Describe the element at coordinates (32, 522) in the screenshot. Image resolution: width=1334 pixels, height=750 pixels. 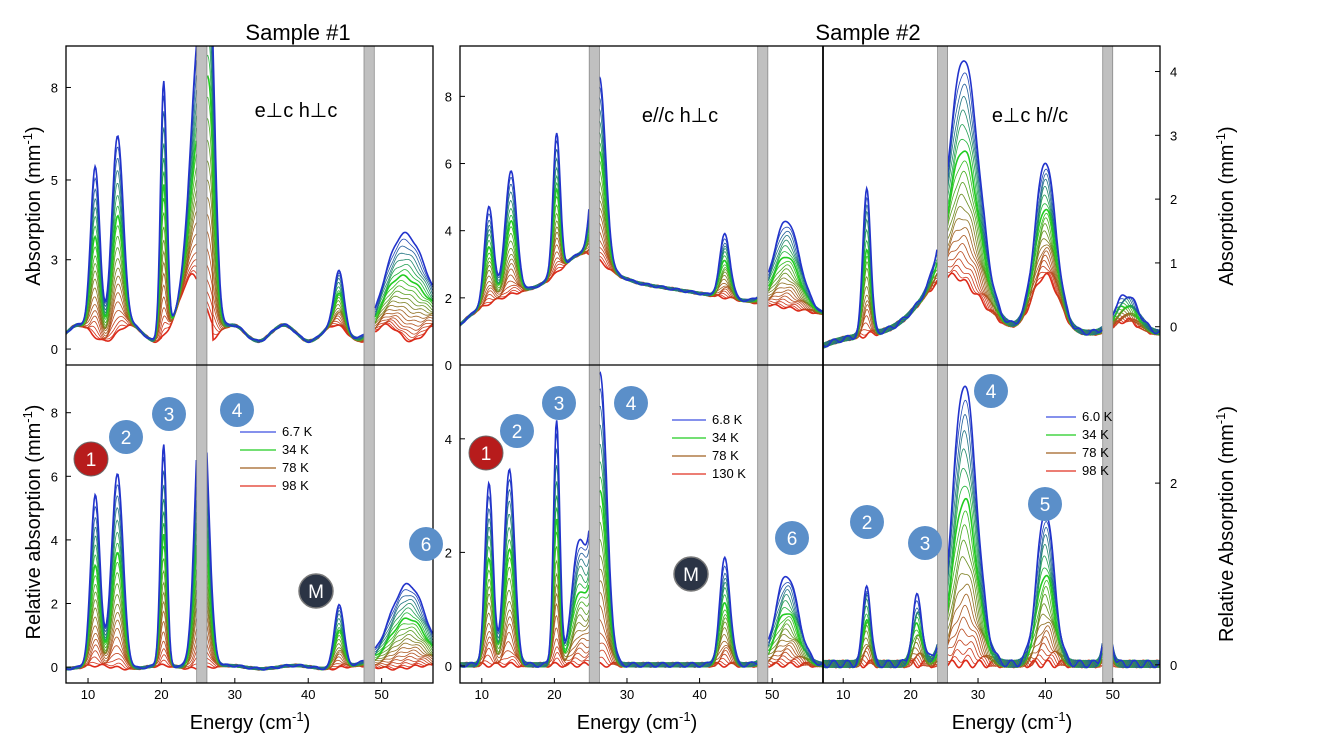
I see `y-label-bottom-left: Relative absorption (mm-1)` at that location.